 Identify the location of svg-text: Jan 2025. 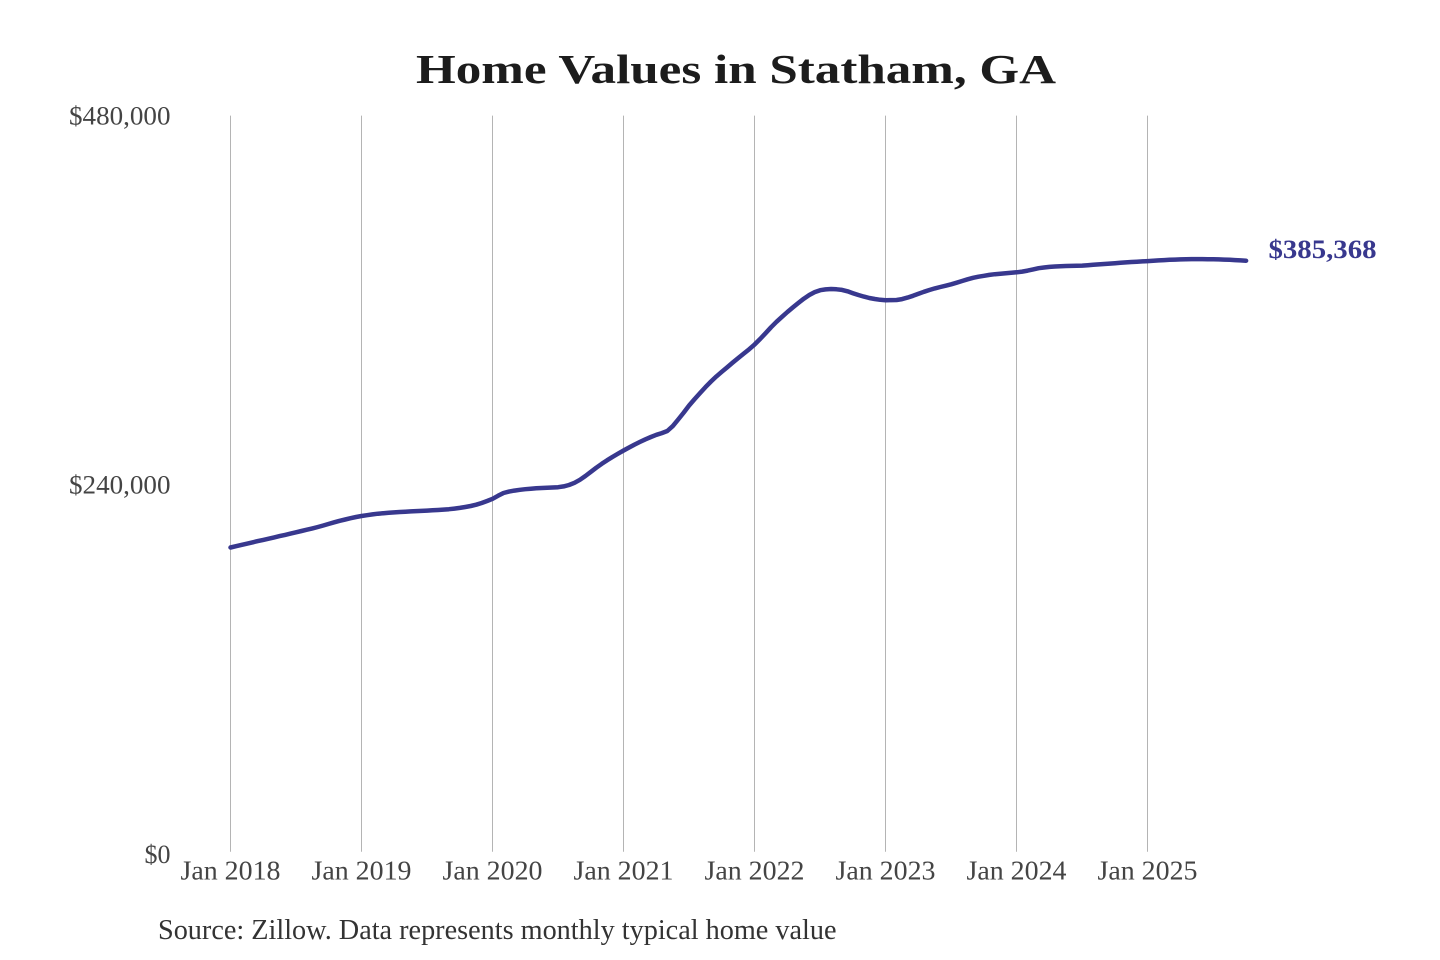
(1148, 871).